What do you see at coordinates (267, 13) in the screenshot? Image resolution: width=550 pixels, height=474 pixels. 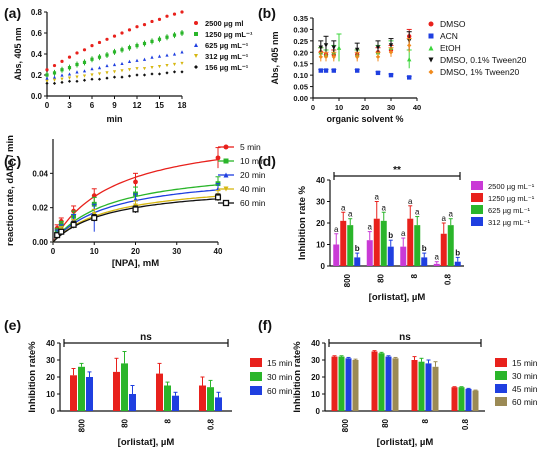 I see `panel-label: (b)` at bounding box center [267, 13].